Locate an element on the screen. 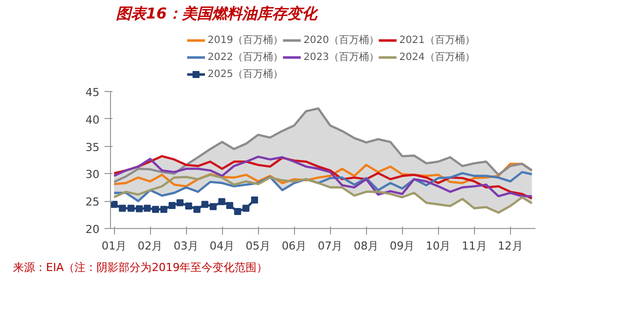 The image size is (621, 331). x-tick-label: 02月 is located at coordinates (150, 246).